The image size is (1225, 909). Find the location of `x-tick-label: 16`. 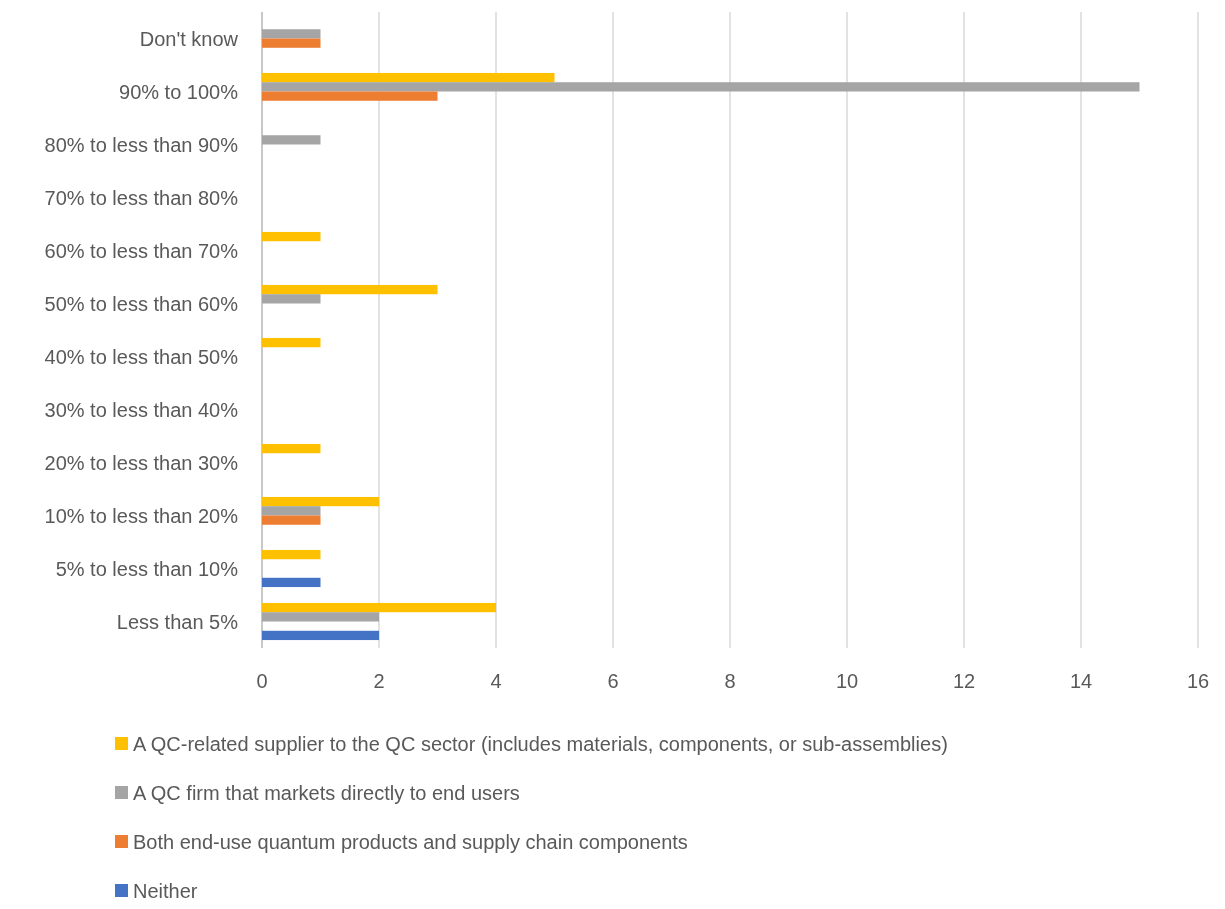

x-tick-label: 16 is located at coordinates (1198, 681).